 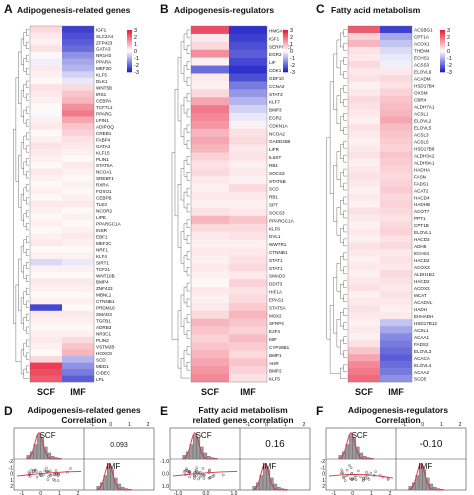 I want to click on gene-label: HACD2, so click(x=422, y=260).